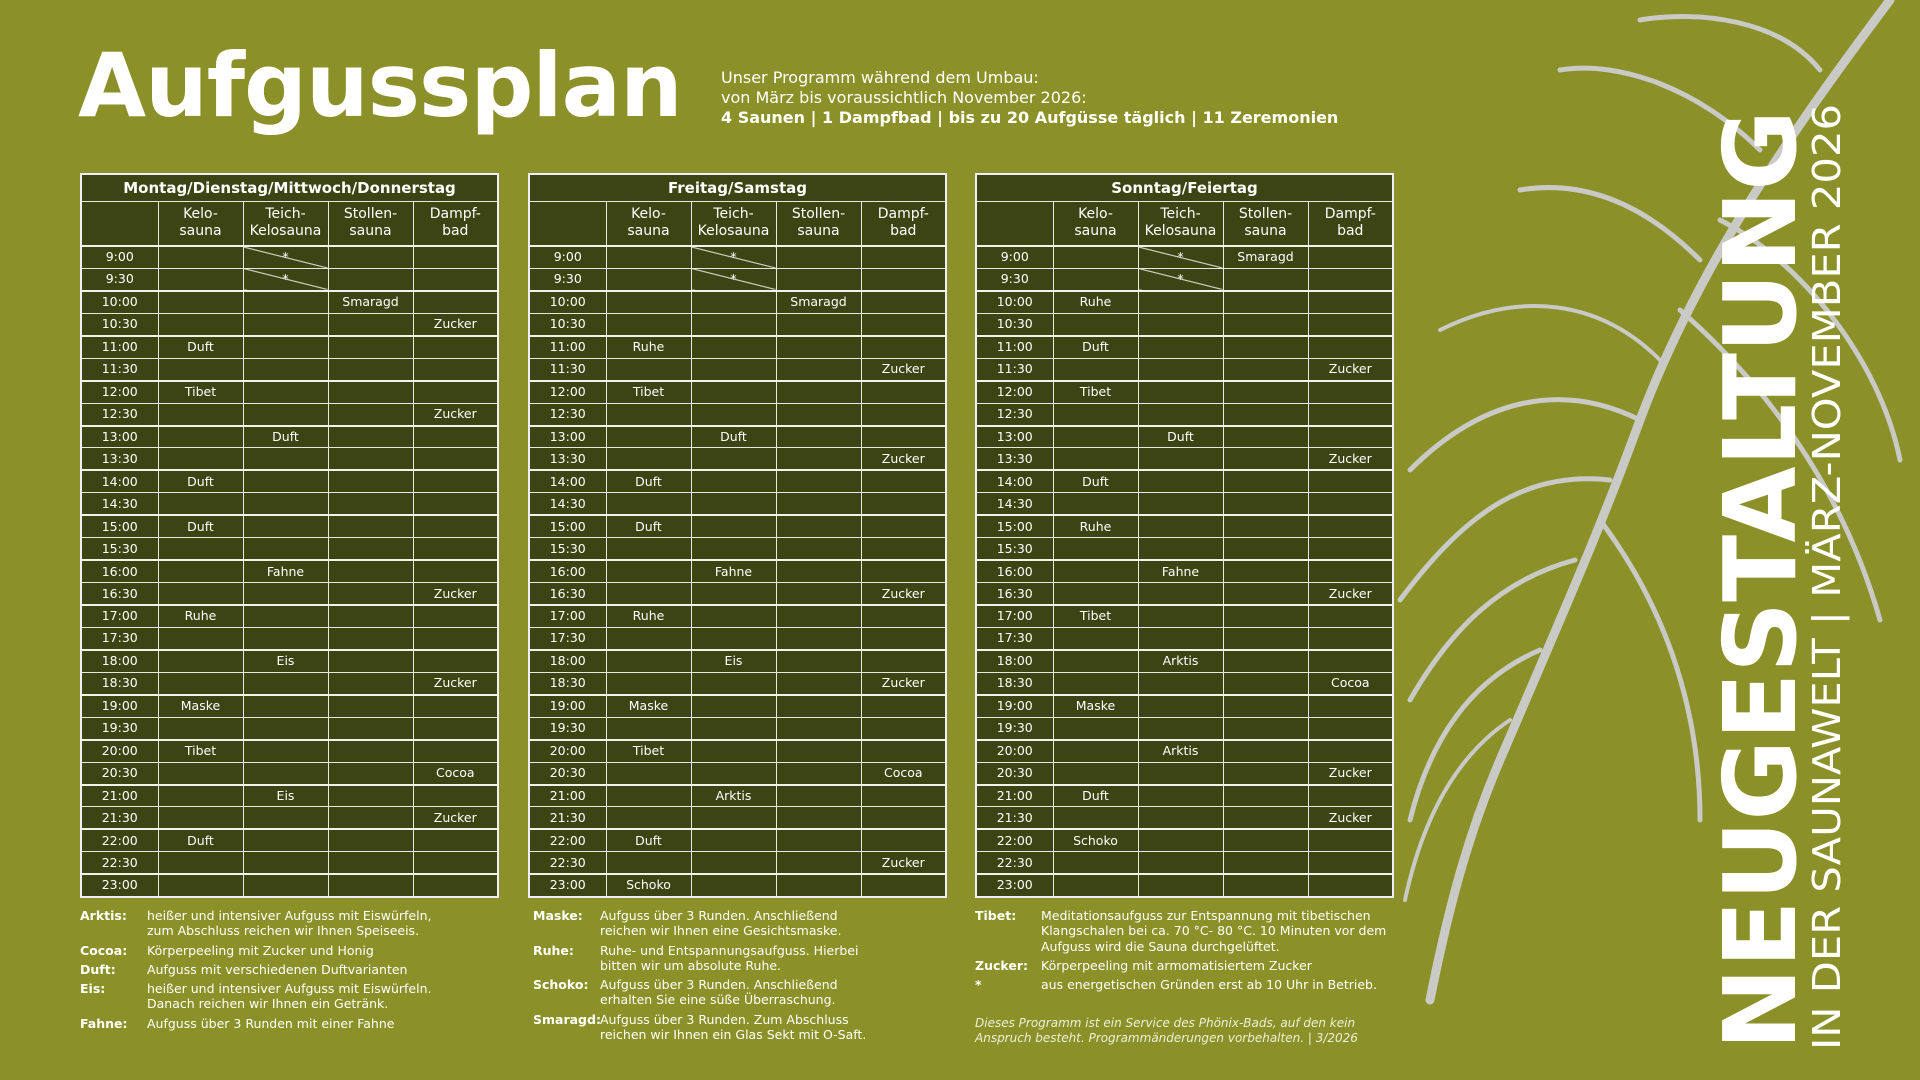  What do you see at coordinates (648, 705) in the screenshot?
I see `session-cell: Maske` at bounding box center [648, 705].